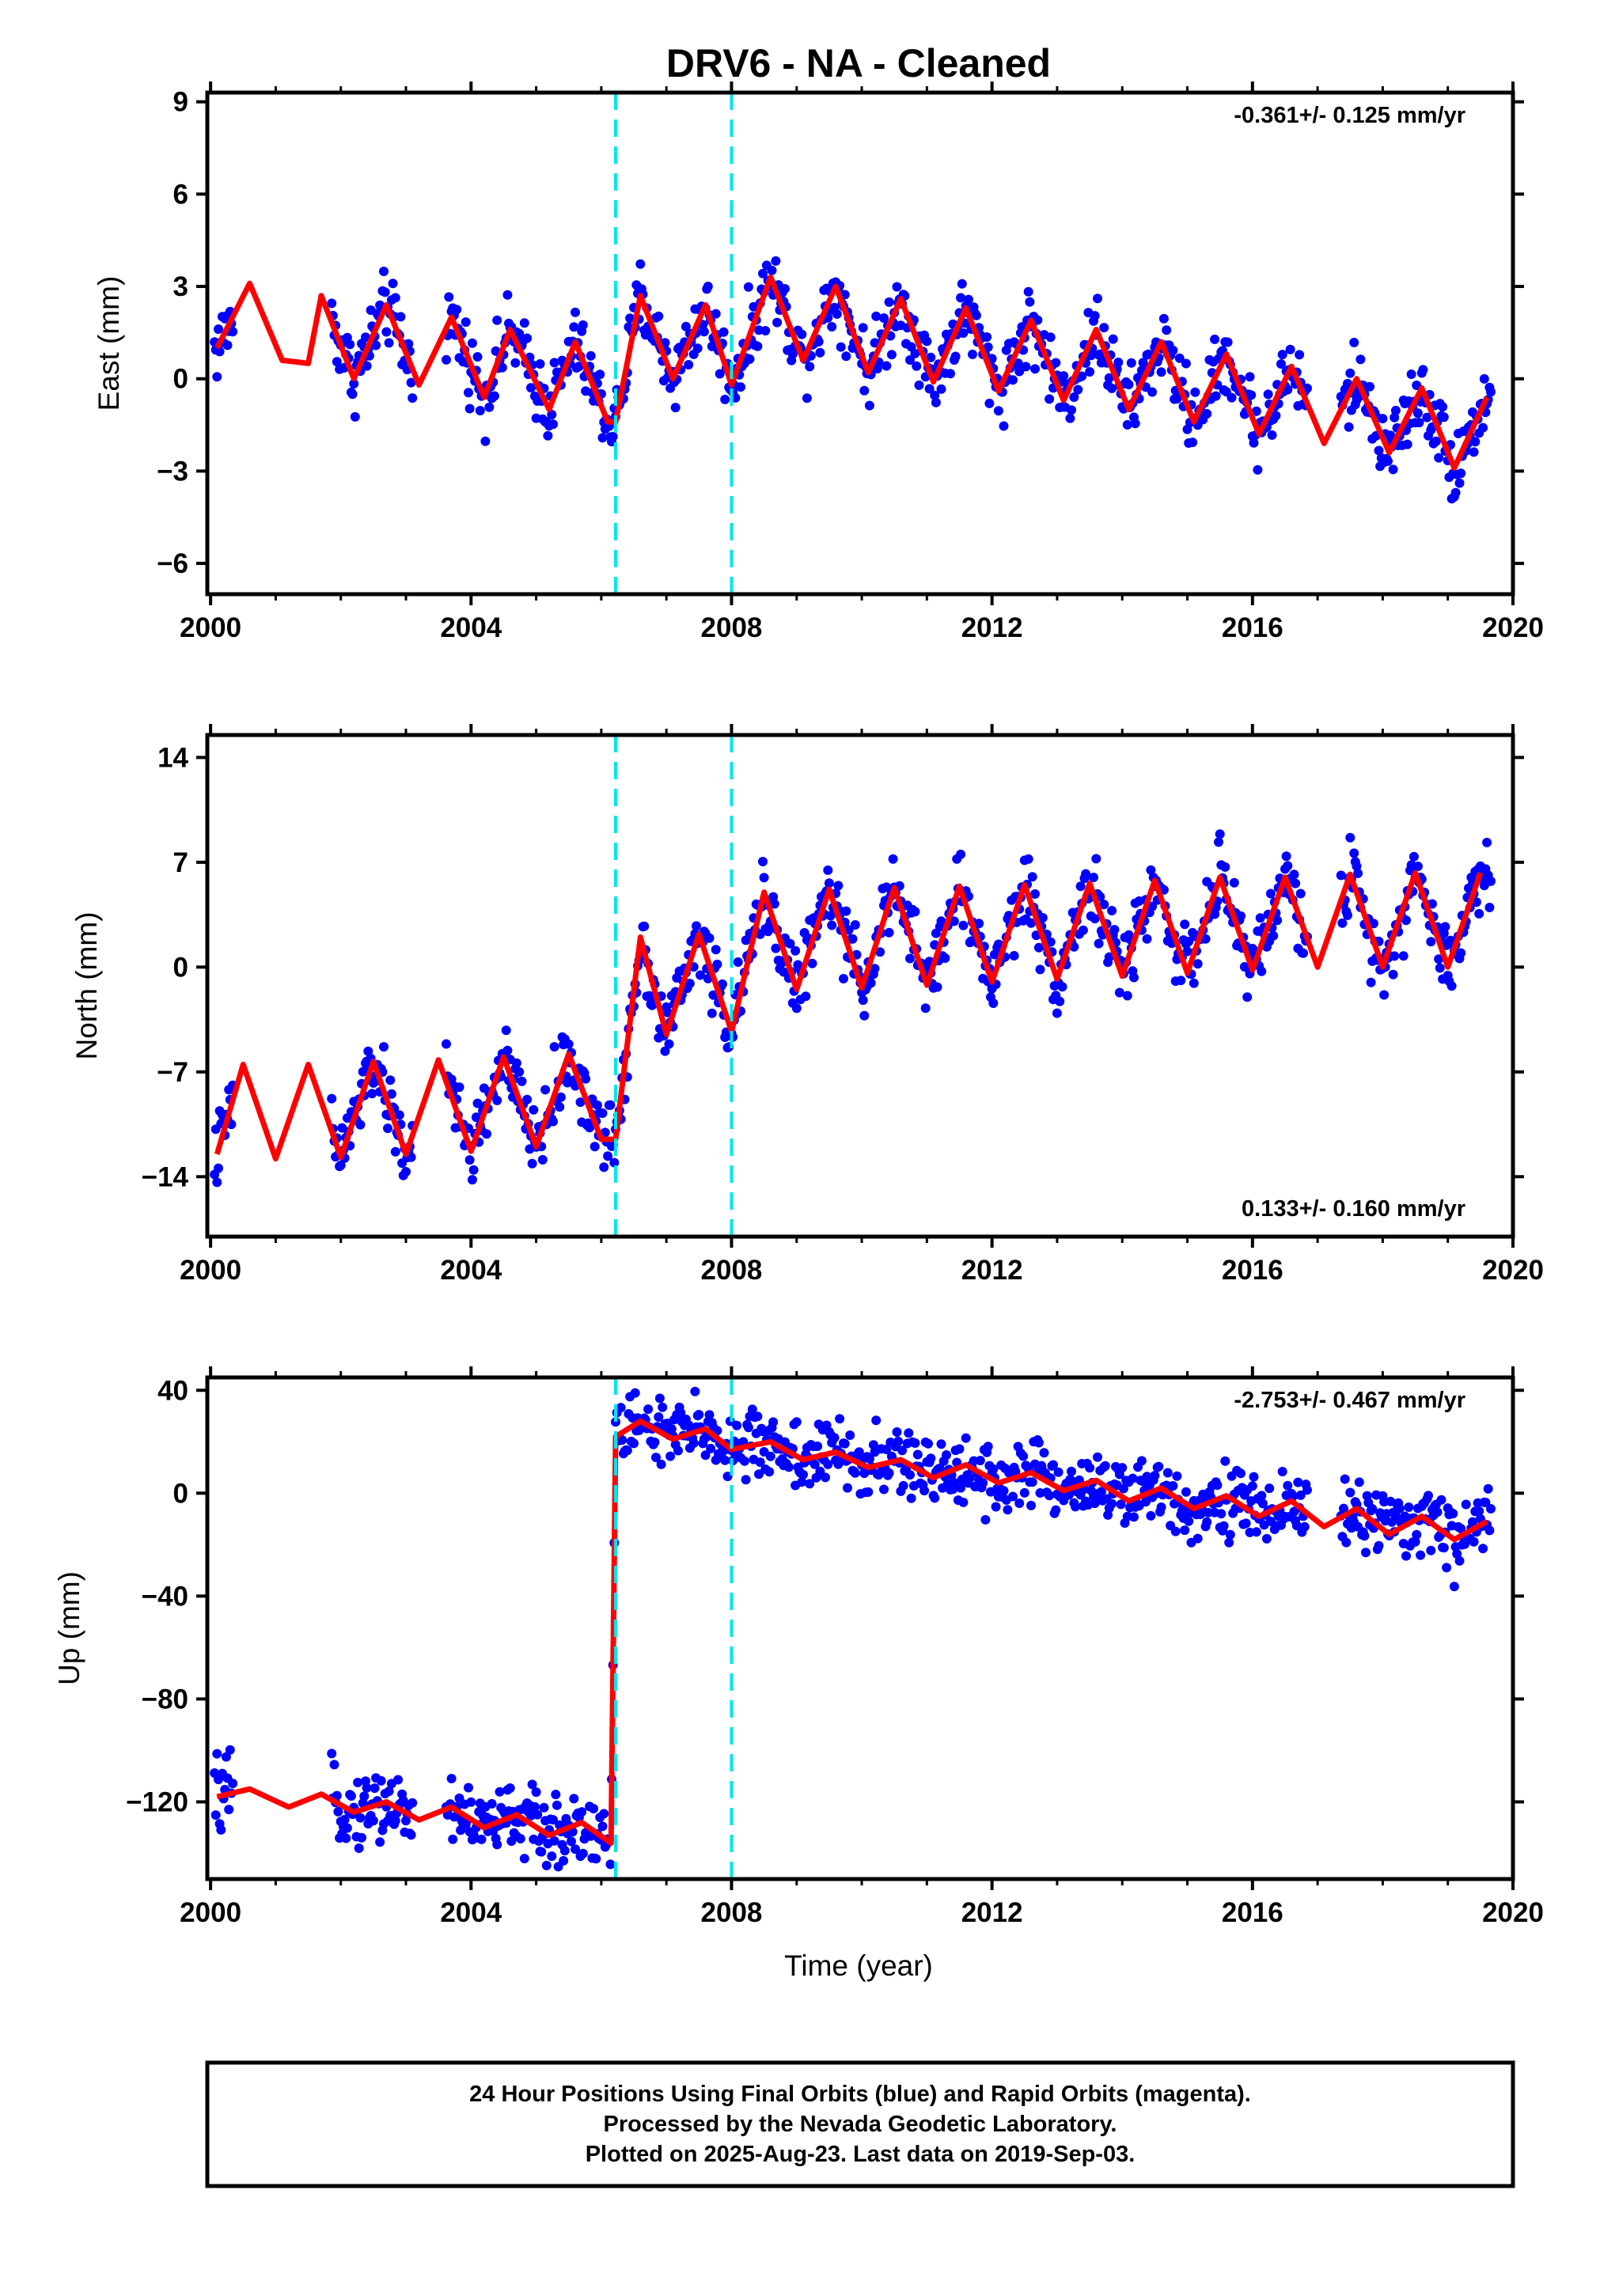 The height and width of the screenshot is (2296, 1600). I want to click on chart-title: DRV6 - NA - Cleaned, so click(858, 63).